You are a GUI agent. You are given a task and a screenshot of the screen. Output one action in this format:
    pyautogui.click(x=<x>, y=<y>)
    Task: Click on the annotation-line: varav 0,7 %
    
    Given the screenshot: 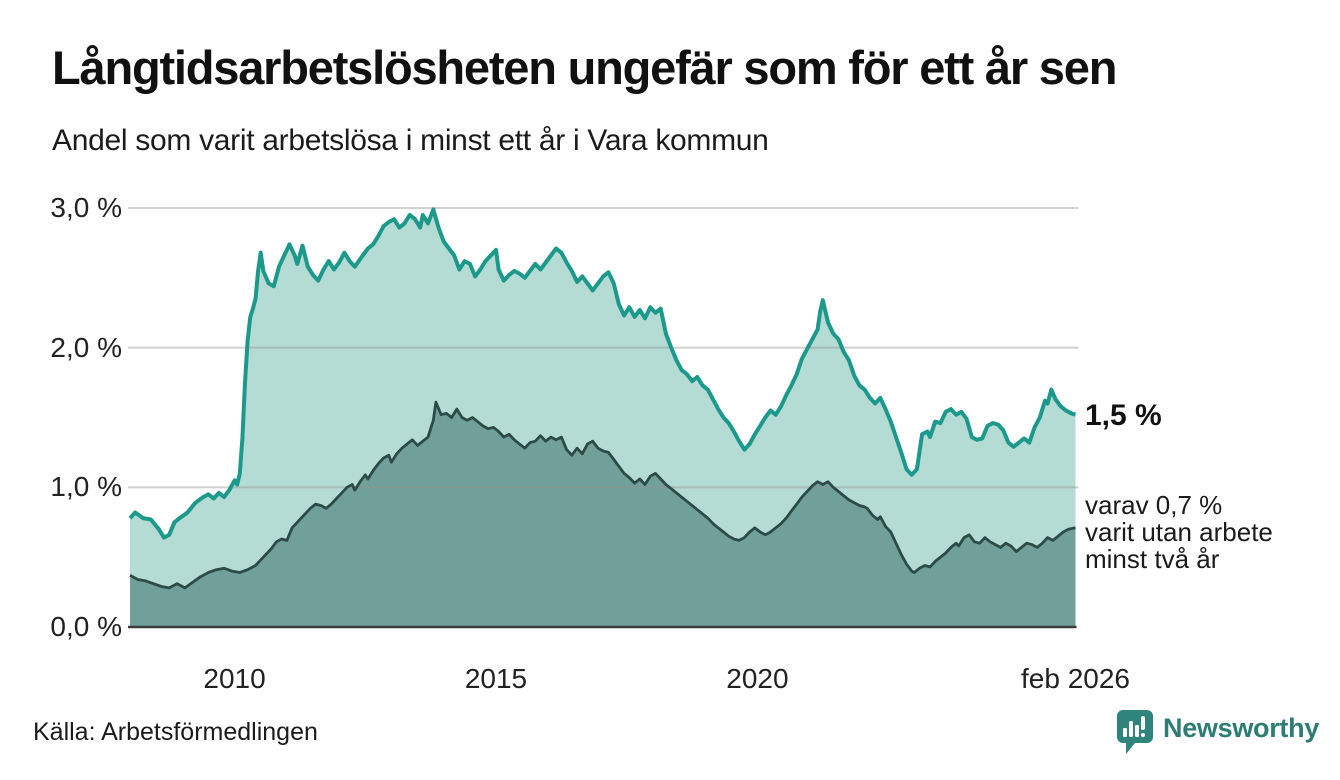 What is the action you would take?
    pyautogui.click(x=1154, y=505)
    